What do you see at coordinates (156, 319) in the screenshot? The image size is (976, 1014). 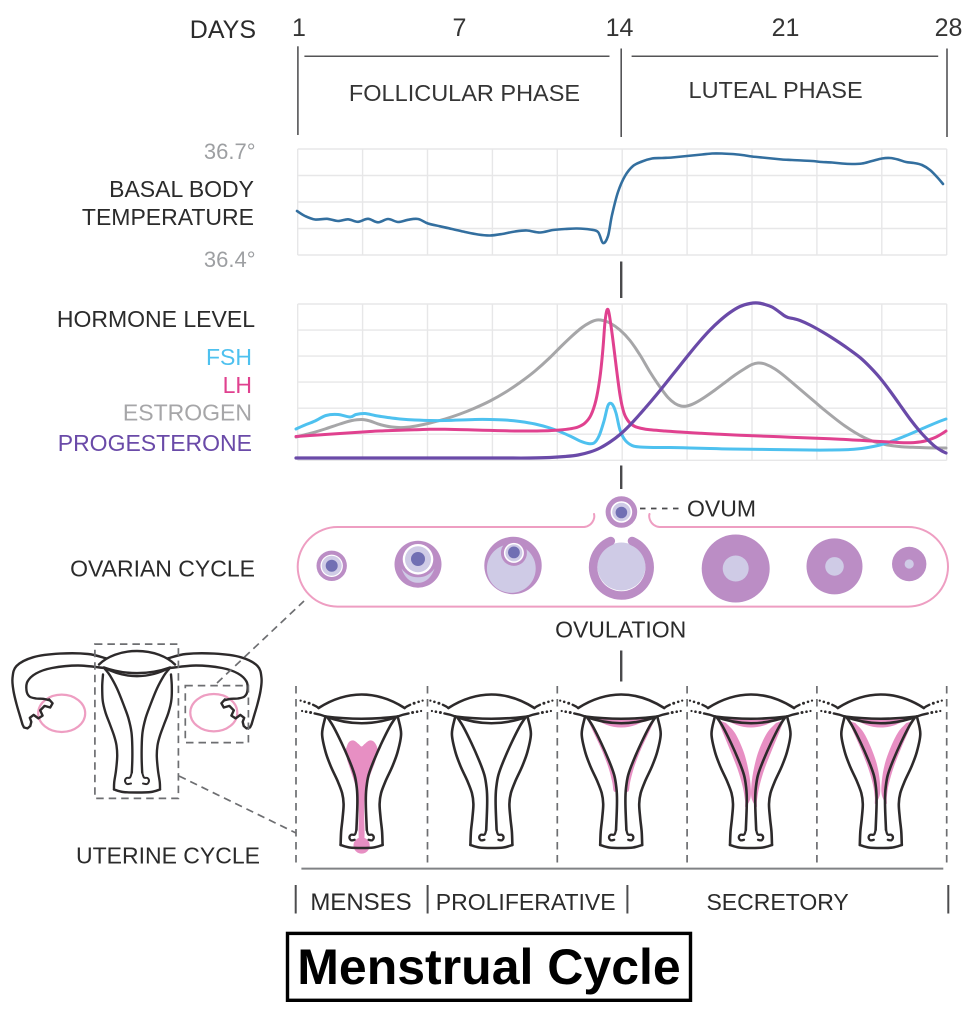 I see `svg-text: HORMONE LEVEL` at bounding box center [156, 319].